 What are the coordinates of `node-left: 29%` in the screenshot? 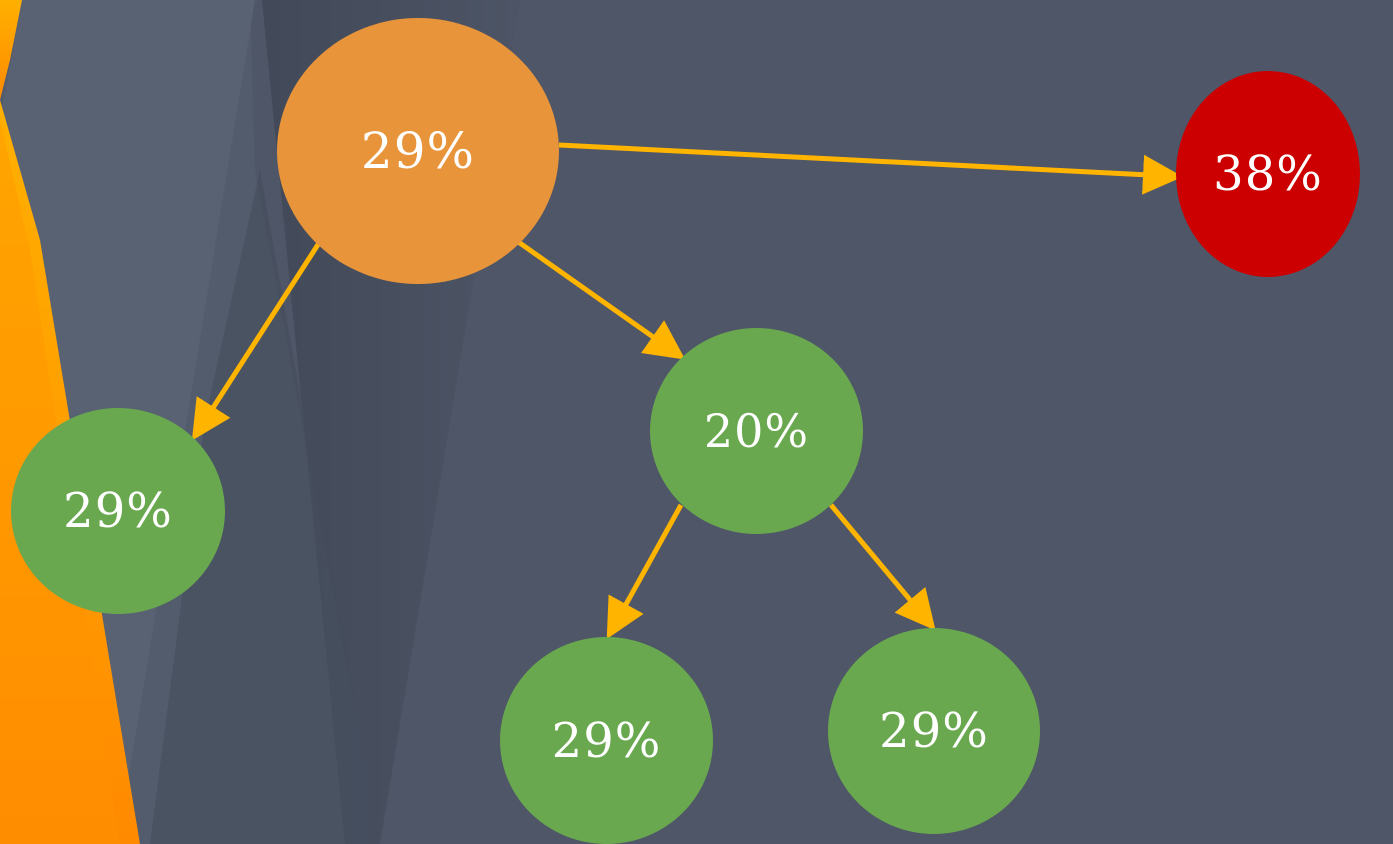 It's located at (118, 511).